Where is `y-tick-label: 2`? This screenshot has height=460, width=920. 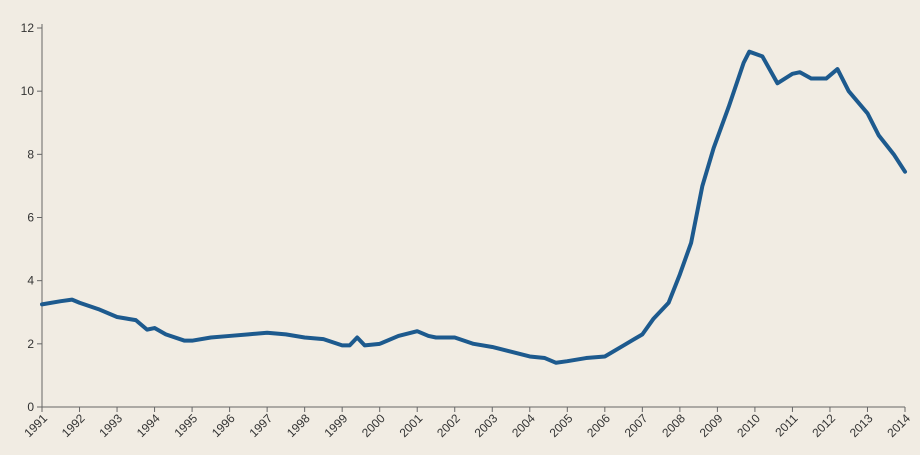
y-tick-label: 2 is located at coordinates (30, 344).